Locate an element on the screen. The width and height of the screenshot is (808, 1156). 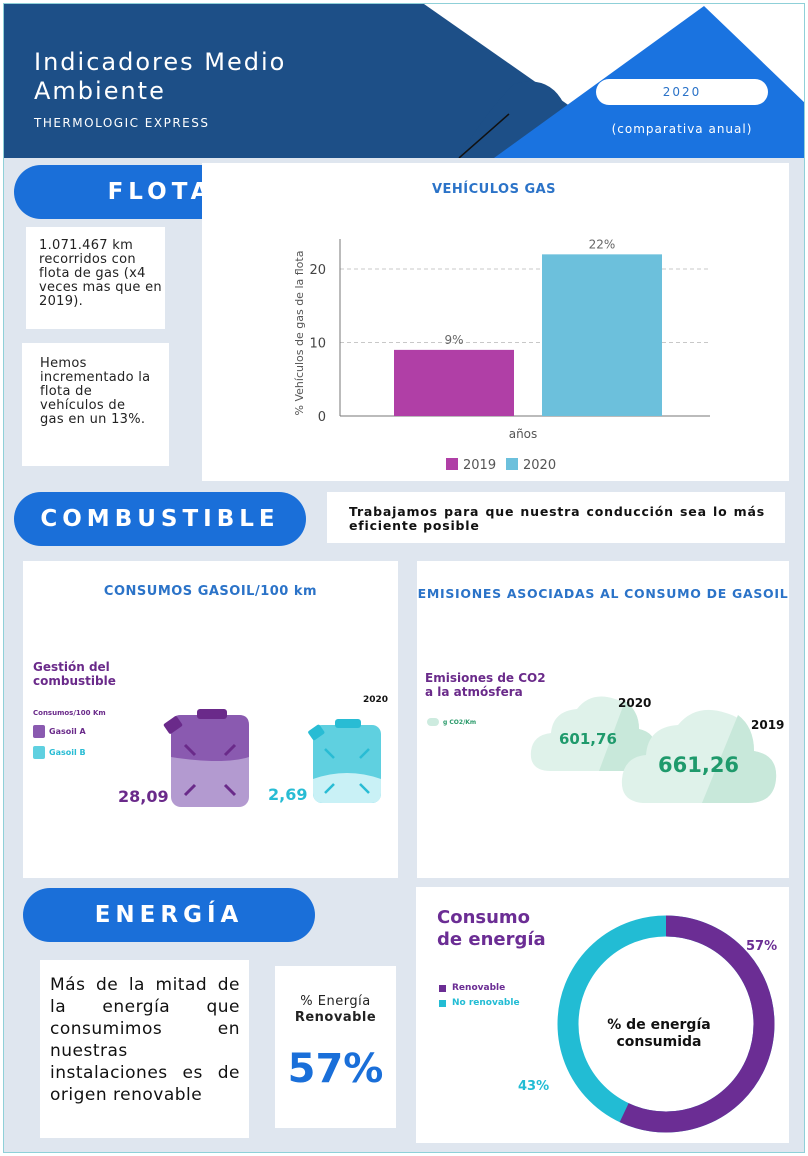
kpi-value: 57% is located at coordinates (335, 1069).